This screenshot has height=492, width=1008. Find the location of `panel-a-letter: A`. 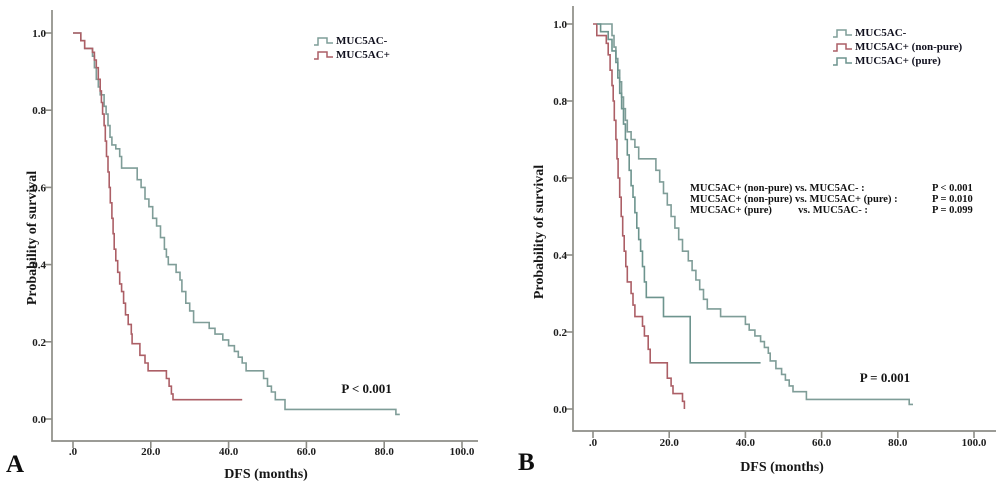

panel-a-letter: A is located at coordinates (15, 464).